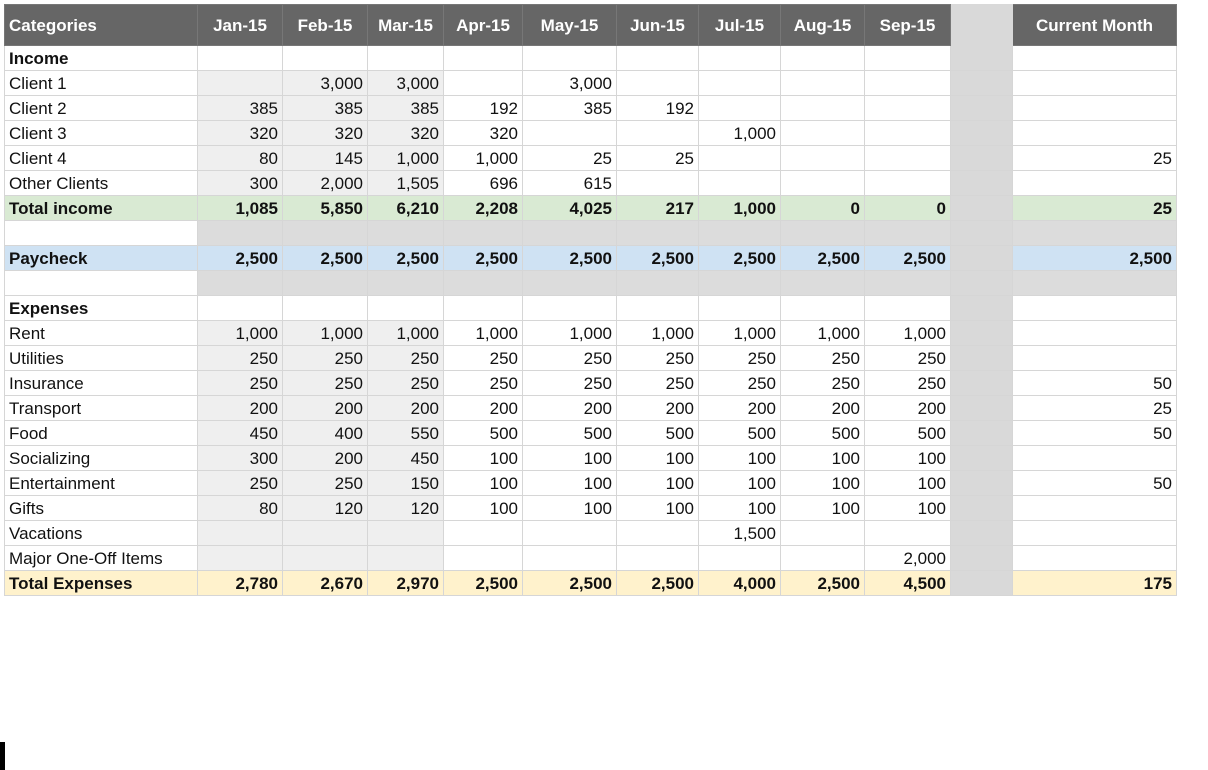 This screenshot has height=770, width=1208. What do you see at coordinates (405, 83) in the screenshot?
I see `value-cell: 3,000` at bounding box center [405, 83].